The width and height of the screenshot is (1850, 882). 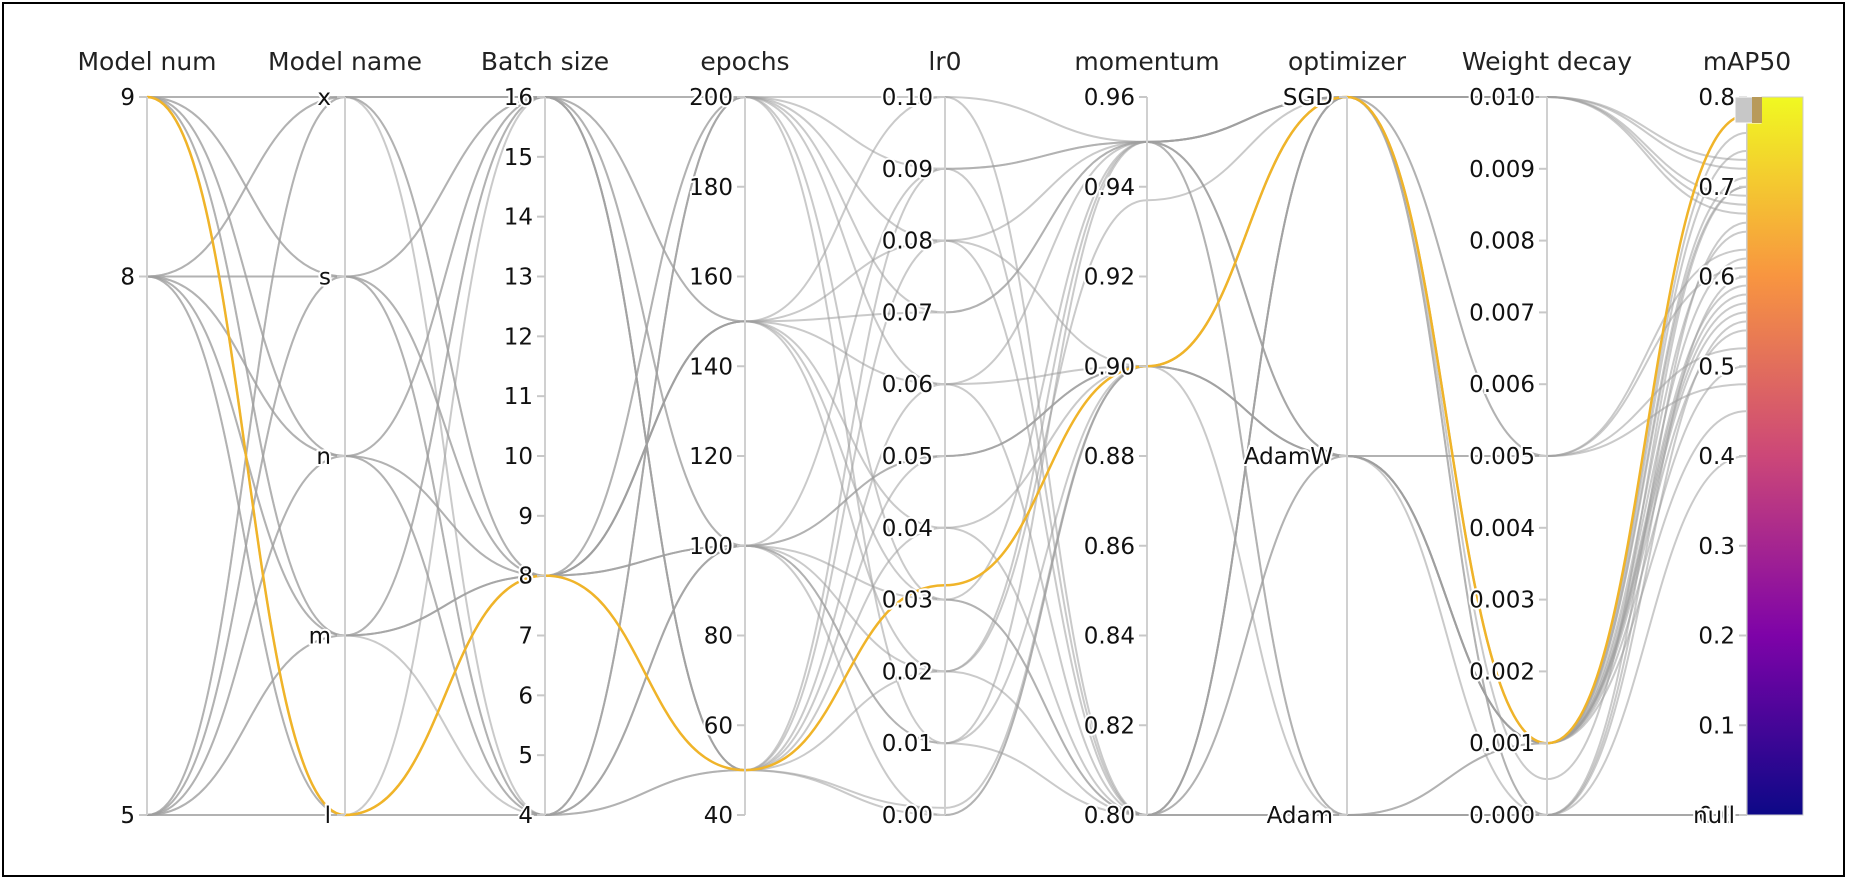 What do you see at coordinates (345, 439) in the screenshot?
I see `axis-model-name: Model name x s n m l` at bounding box center [345, 439].